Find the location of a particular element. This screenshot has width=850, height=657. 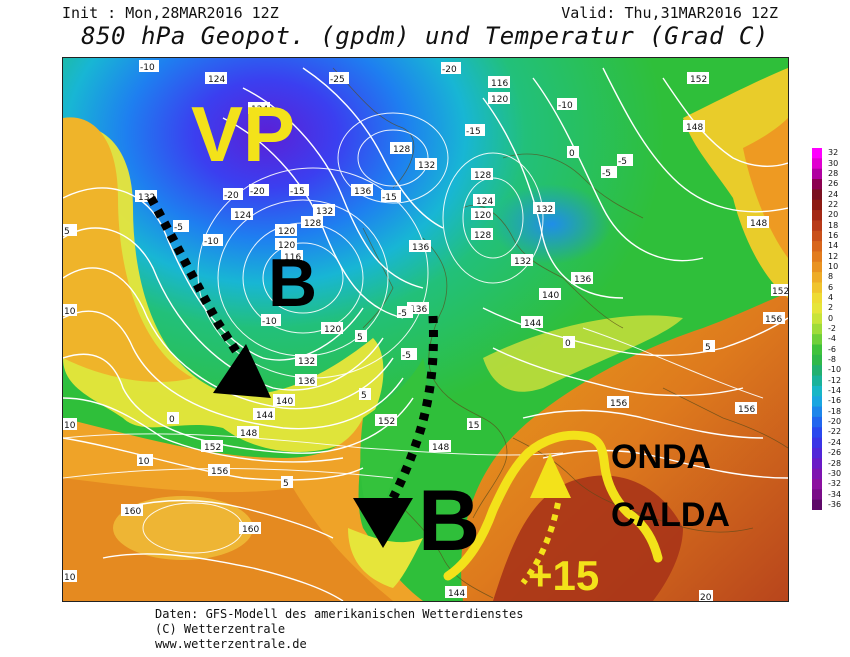

temp-label: 20 is located at coordinates (706, 597).